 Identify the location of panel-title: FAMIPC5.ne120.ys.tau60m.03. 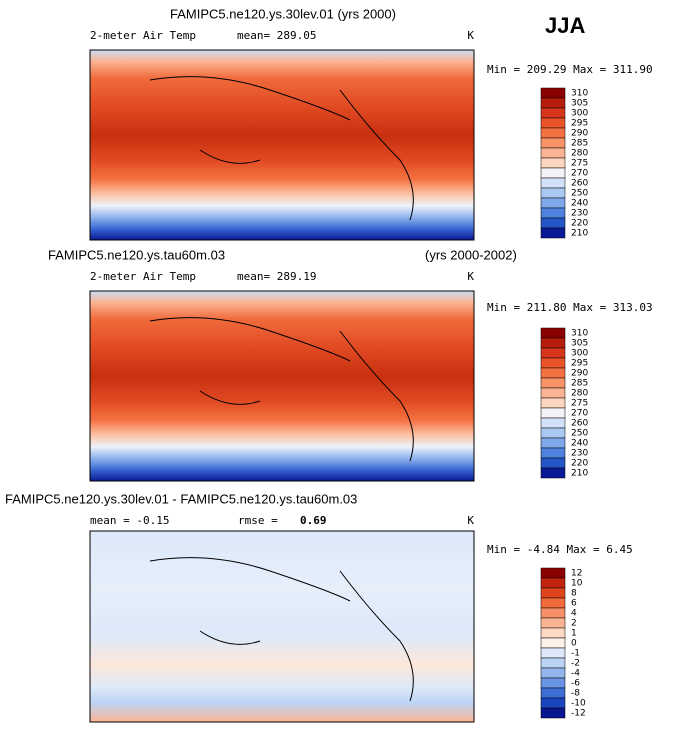
(136, 254).